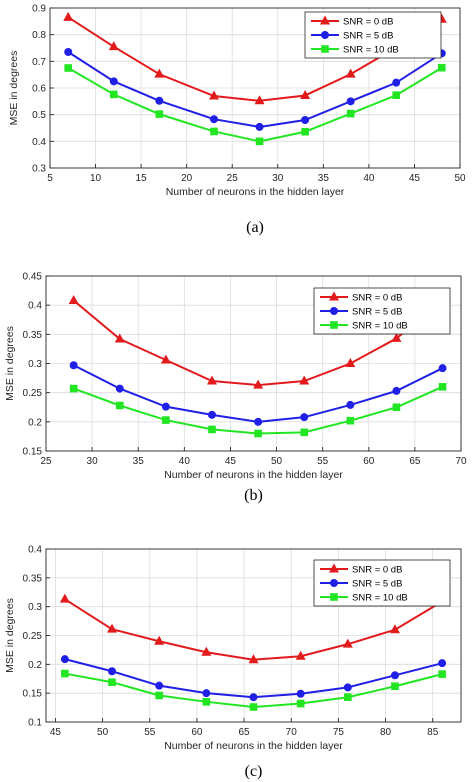 The height and width of the screenshot is (782, 474). What do you see at coordinates (460, 178) in the screenshot?
I see `chart-1-x-tick-label: 50` at bounding box center [460, 178].